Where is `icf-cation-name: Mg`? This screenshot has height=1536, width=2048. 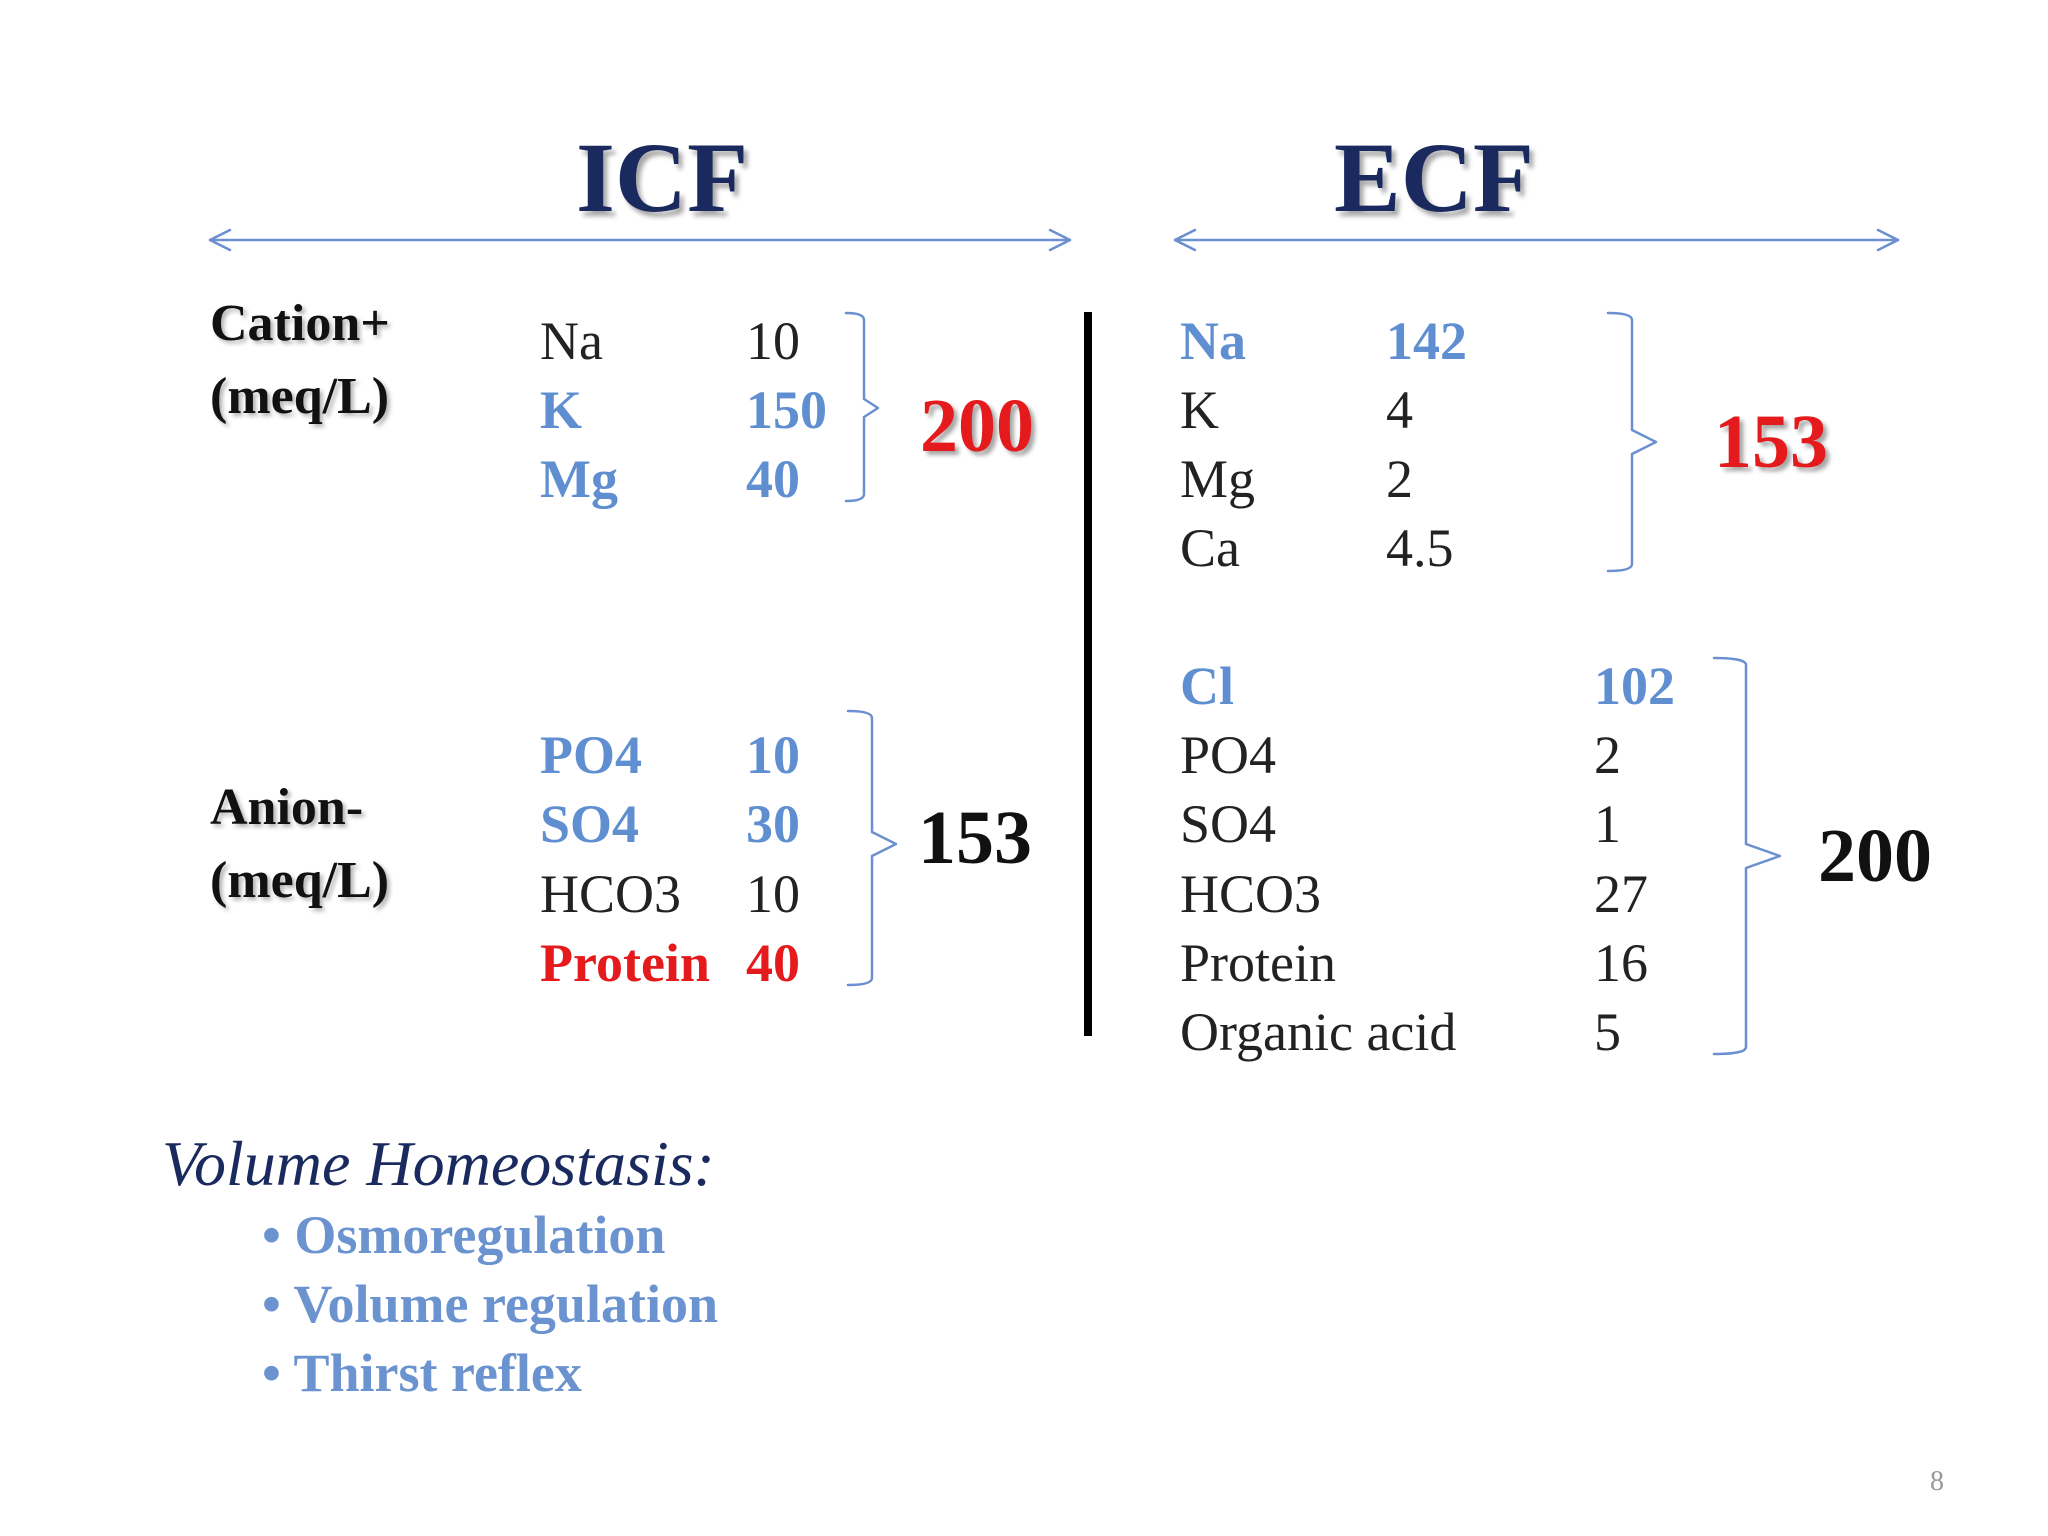
icf-cation-name: Mg is located at coordinates (579, 479).